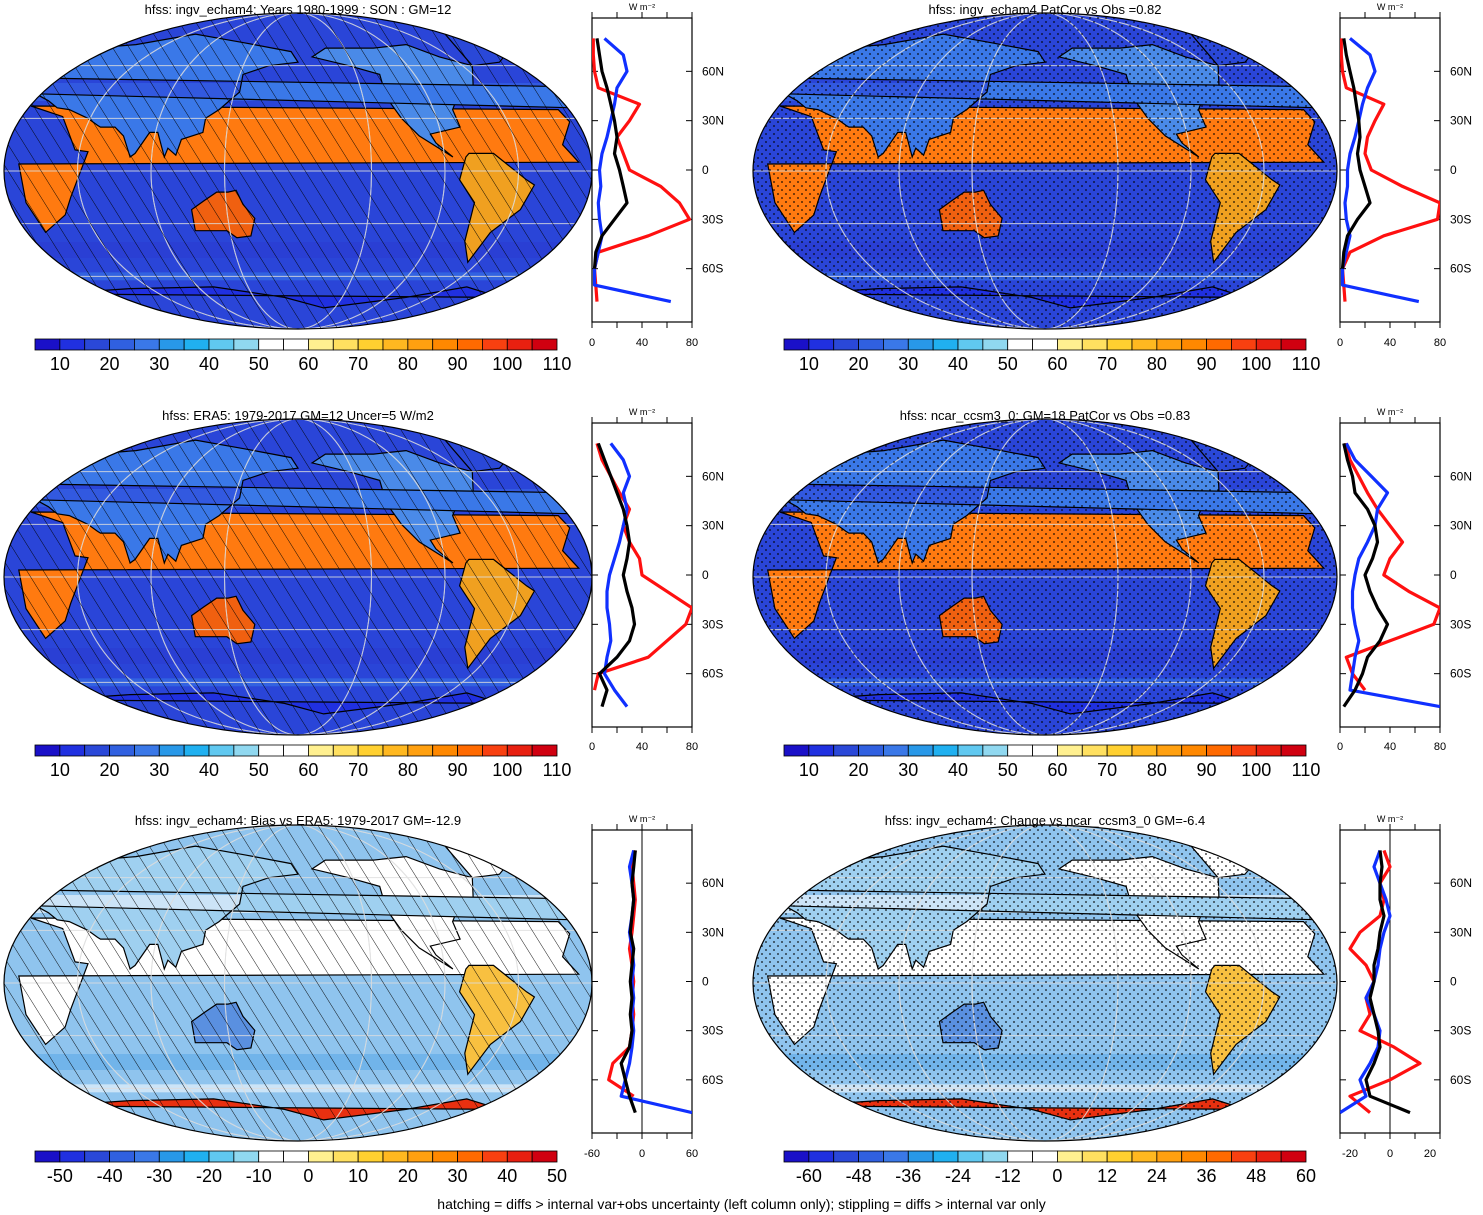 The height and width of the screenshot is (1215, 1483). What do you see at coordinates (958, 770) in the screenshot?
I see `colorbar-tick-label: 40` at bounding box center [958, 770].